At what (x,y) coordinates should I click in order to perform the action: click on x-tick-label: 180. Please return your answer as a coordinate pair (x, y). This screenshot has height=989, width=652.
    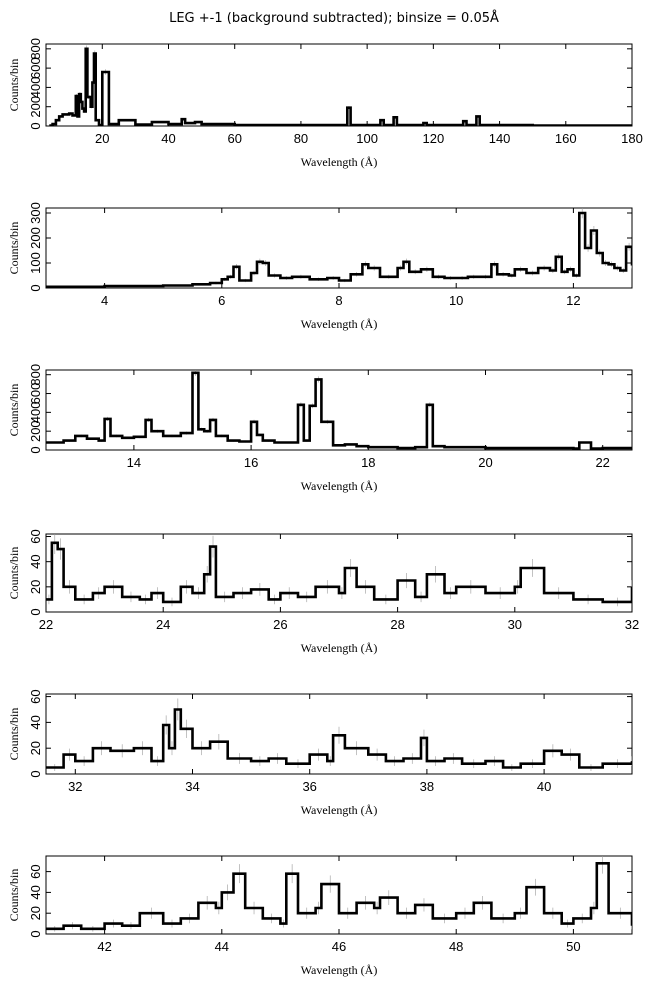
    Looking at the image, I should click on (632, 138).